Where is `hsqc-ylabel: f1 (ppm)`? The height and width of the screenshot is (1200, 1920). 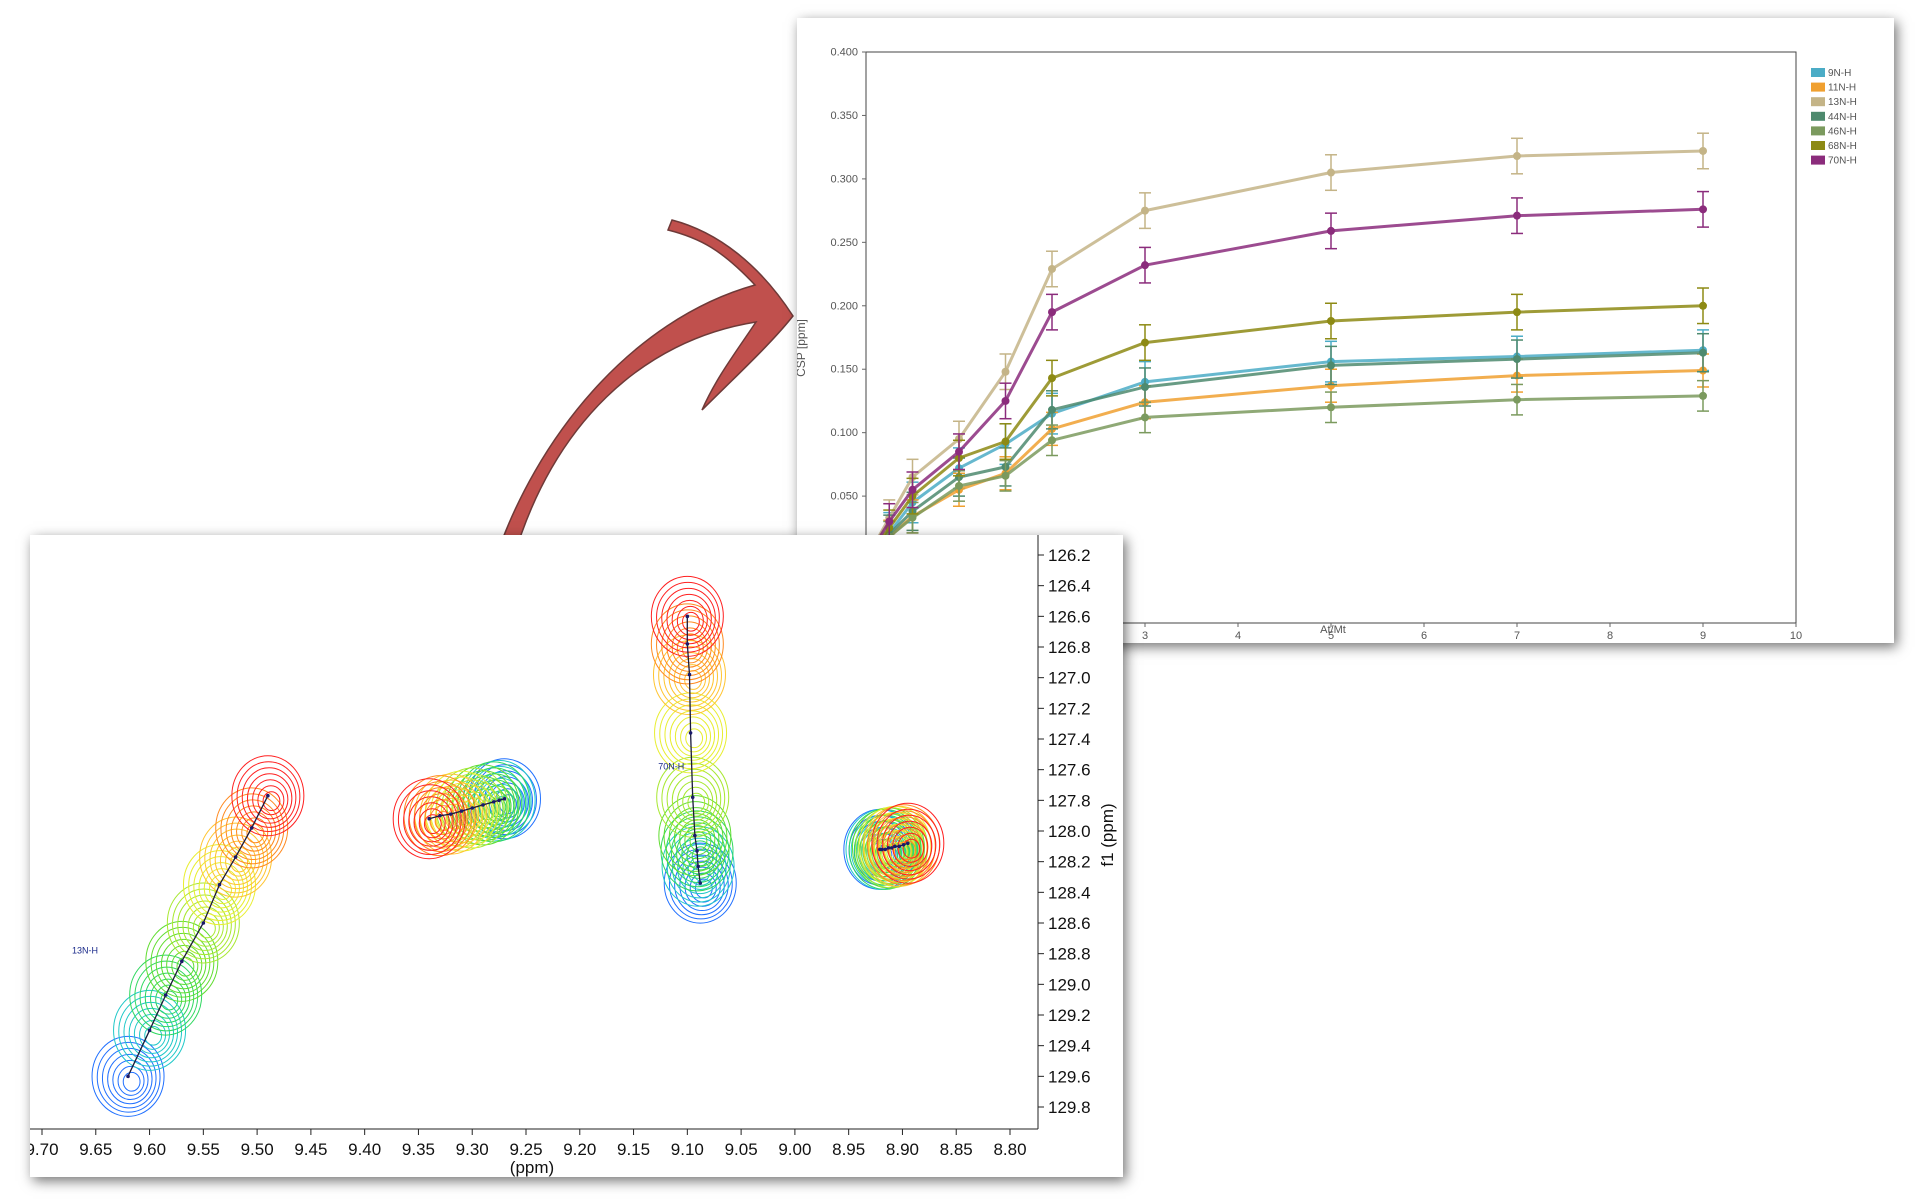 hsqc-ylabel: f1 (ppm) is located at coordinates (1107, 834).